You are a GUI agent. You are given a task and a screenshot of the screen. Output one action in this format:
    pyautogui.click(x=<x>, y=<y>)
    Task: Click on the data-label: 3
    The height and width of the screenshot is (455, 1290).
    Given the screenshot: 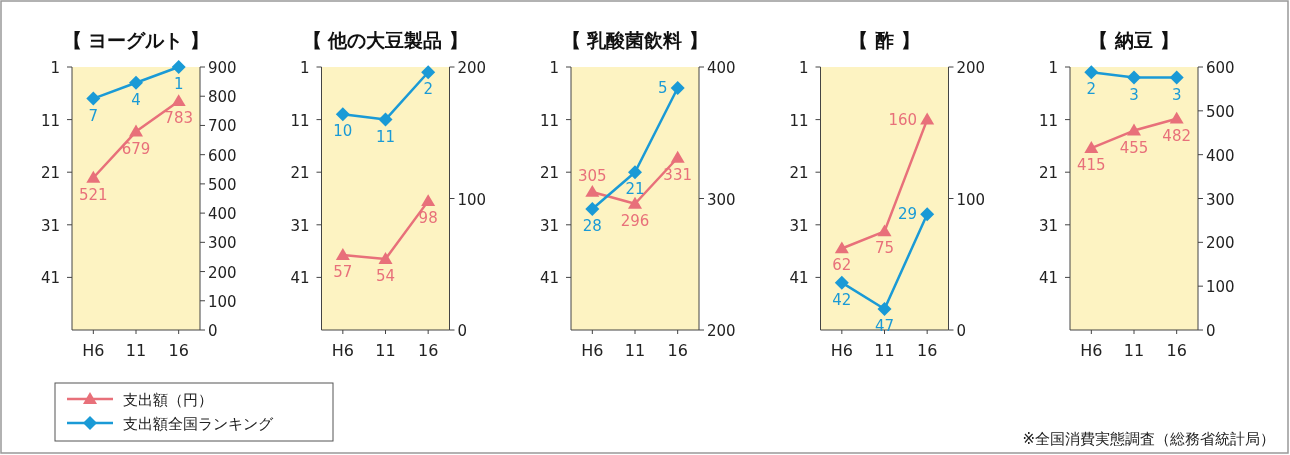 What is the action you would take?
    pyautogui.click(x=1176, y=94)
    